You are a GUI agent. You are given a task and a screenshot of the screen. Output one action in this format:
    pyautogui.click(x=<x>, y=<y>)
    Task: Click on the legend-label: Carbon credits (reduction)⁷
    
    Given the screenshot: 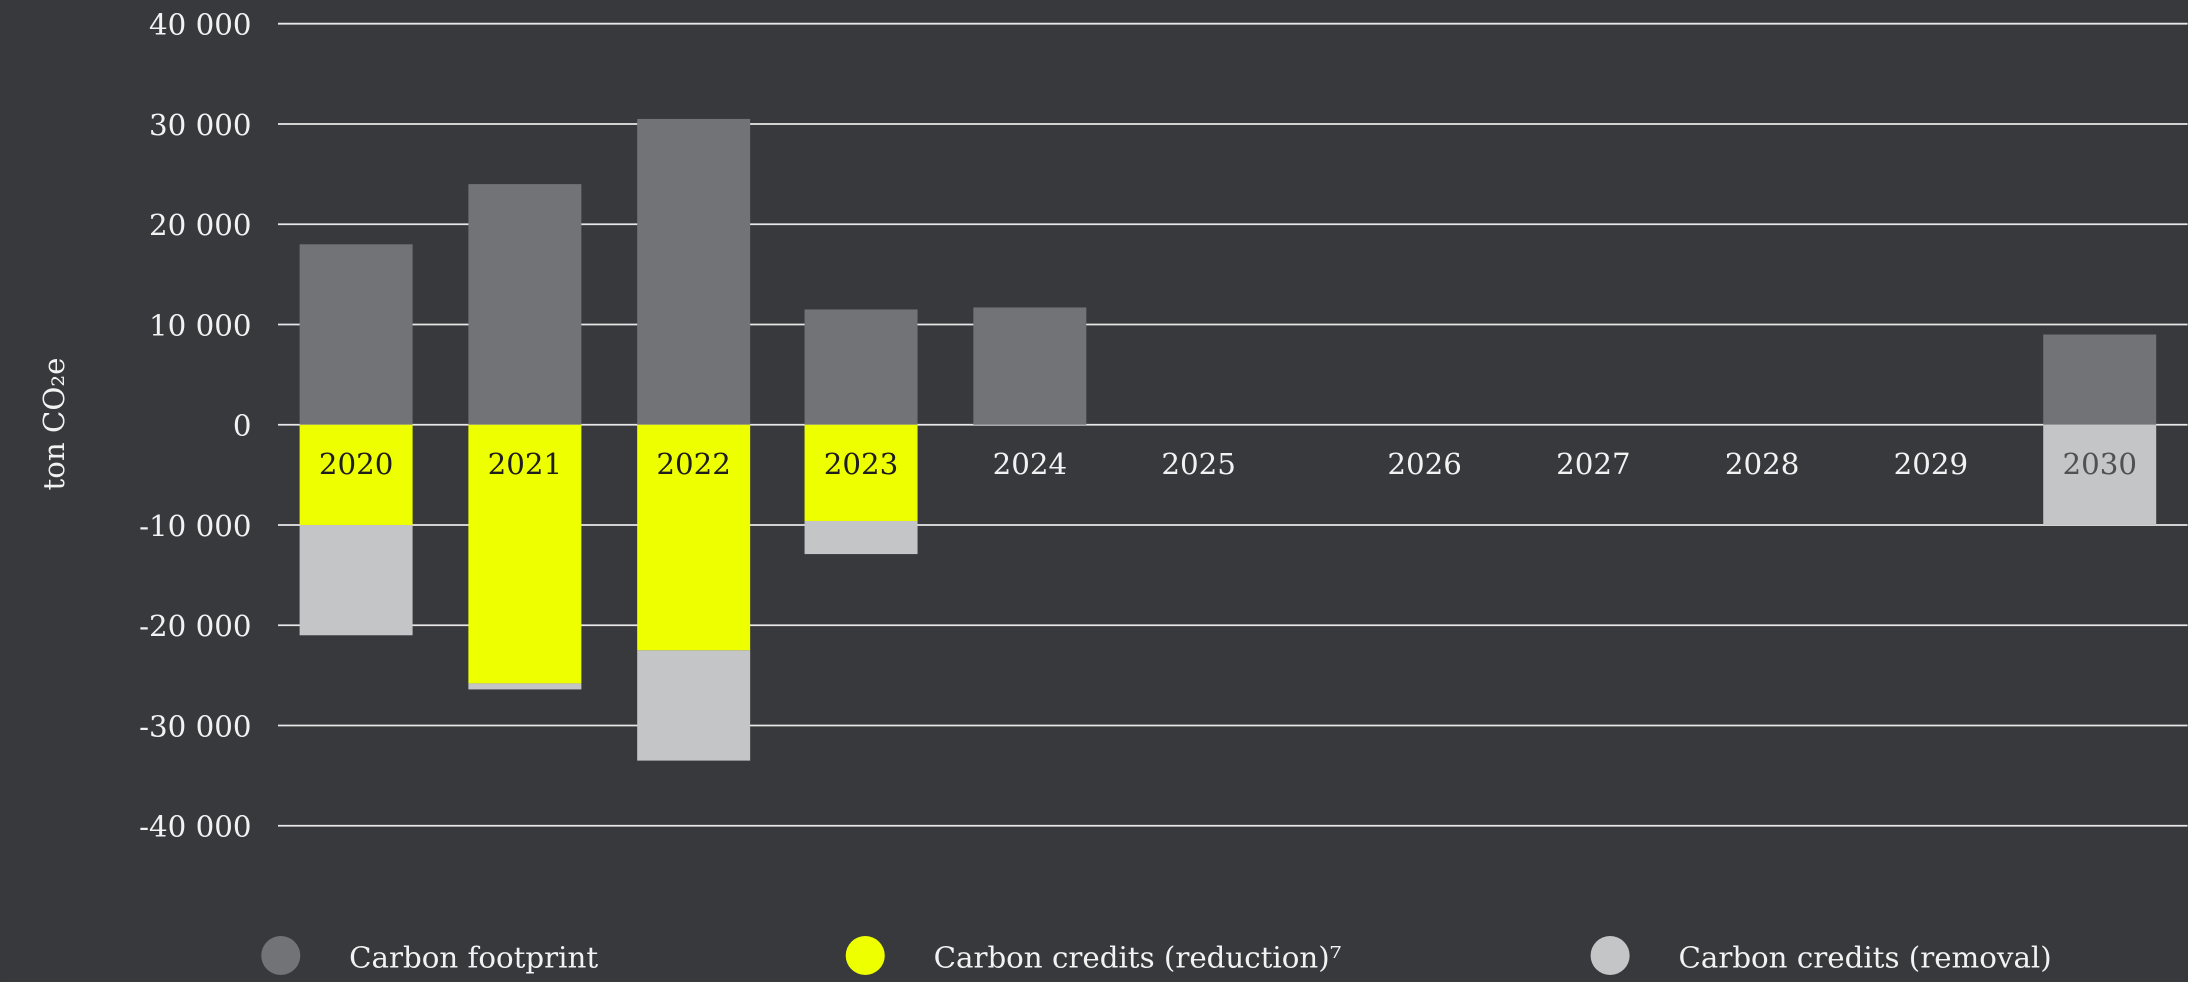 What is the action you would take?
    pyautogui.click(x=1138, y=958)
    